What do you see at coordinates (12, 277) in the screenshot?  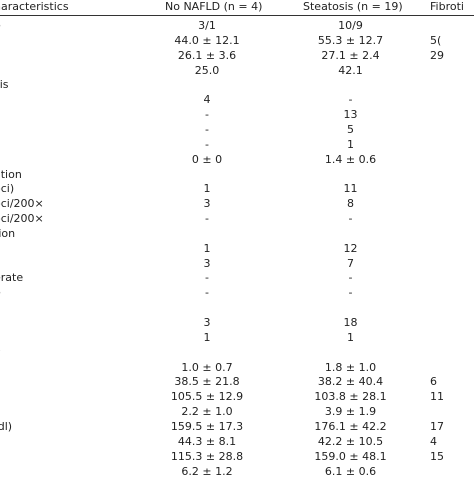 I see `row-label: erate` at bounding box center [12, 277].